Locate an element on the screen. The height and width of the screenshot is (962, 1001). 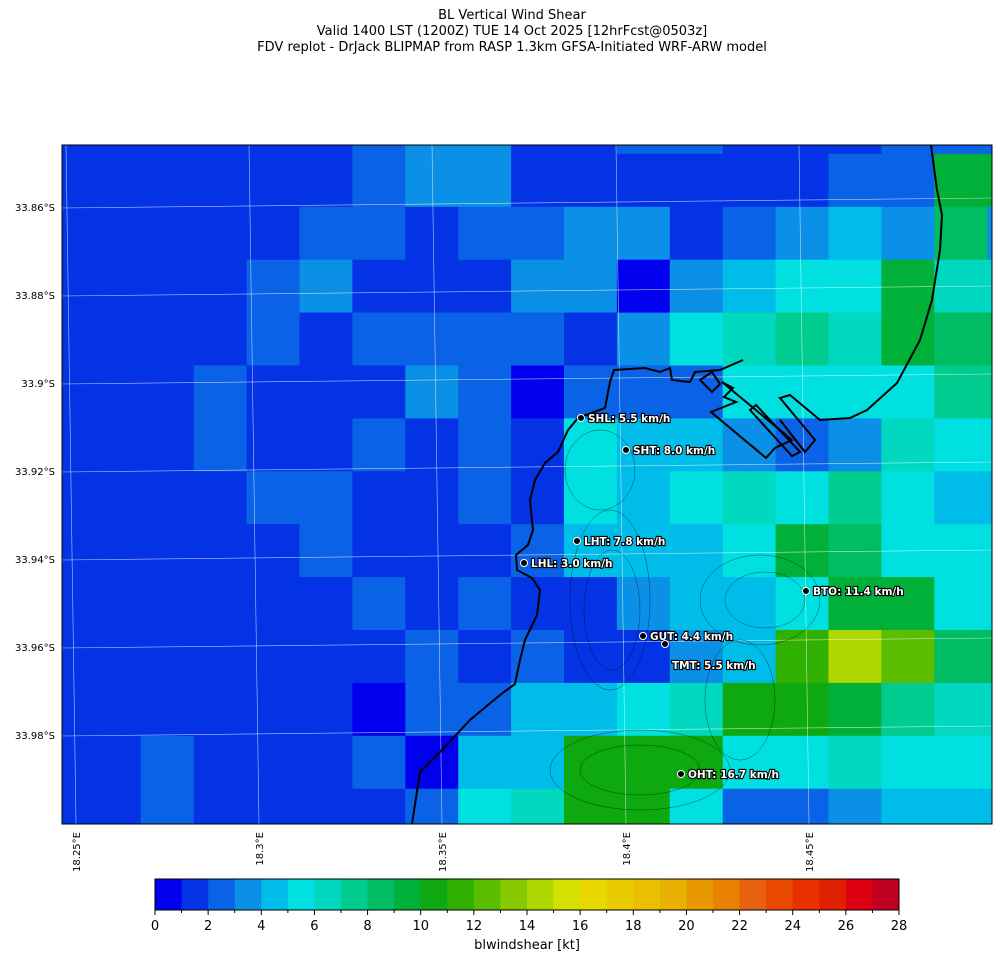
longitude-label: 18.3°E is located at coordinates (260, 849).